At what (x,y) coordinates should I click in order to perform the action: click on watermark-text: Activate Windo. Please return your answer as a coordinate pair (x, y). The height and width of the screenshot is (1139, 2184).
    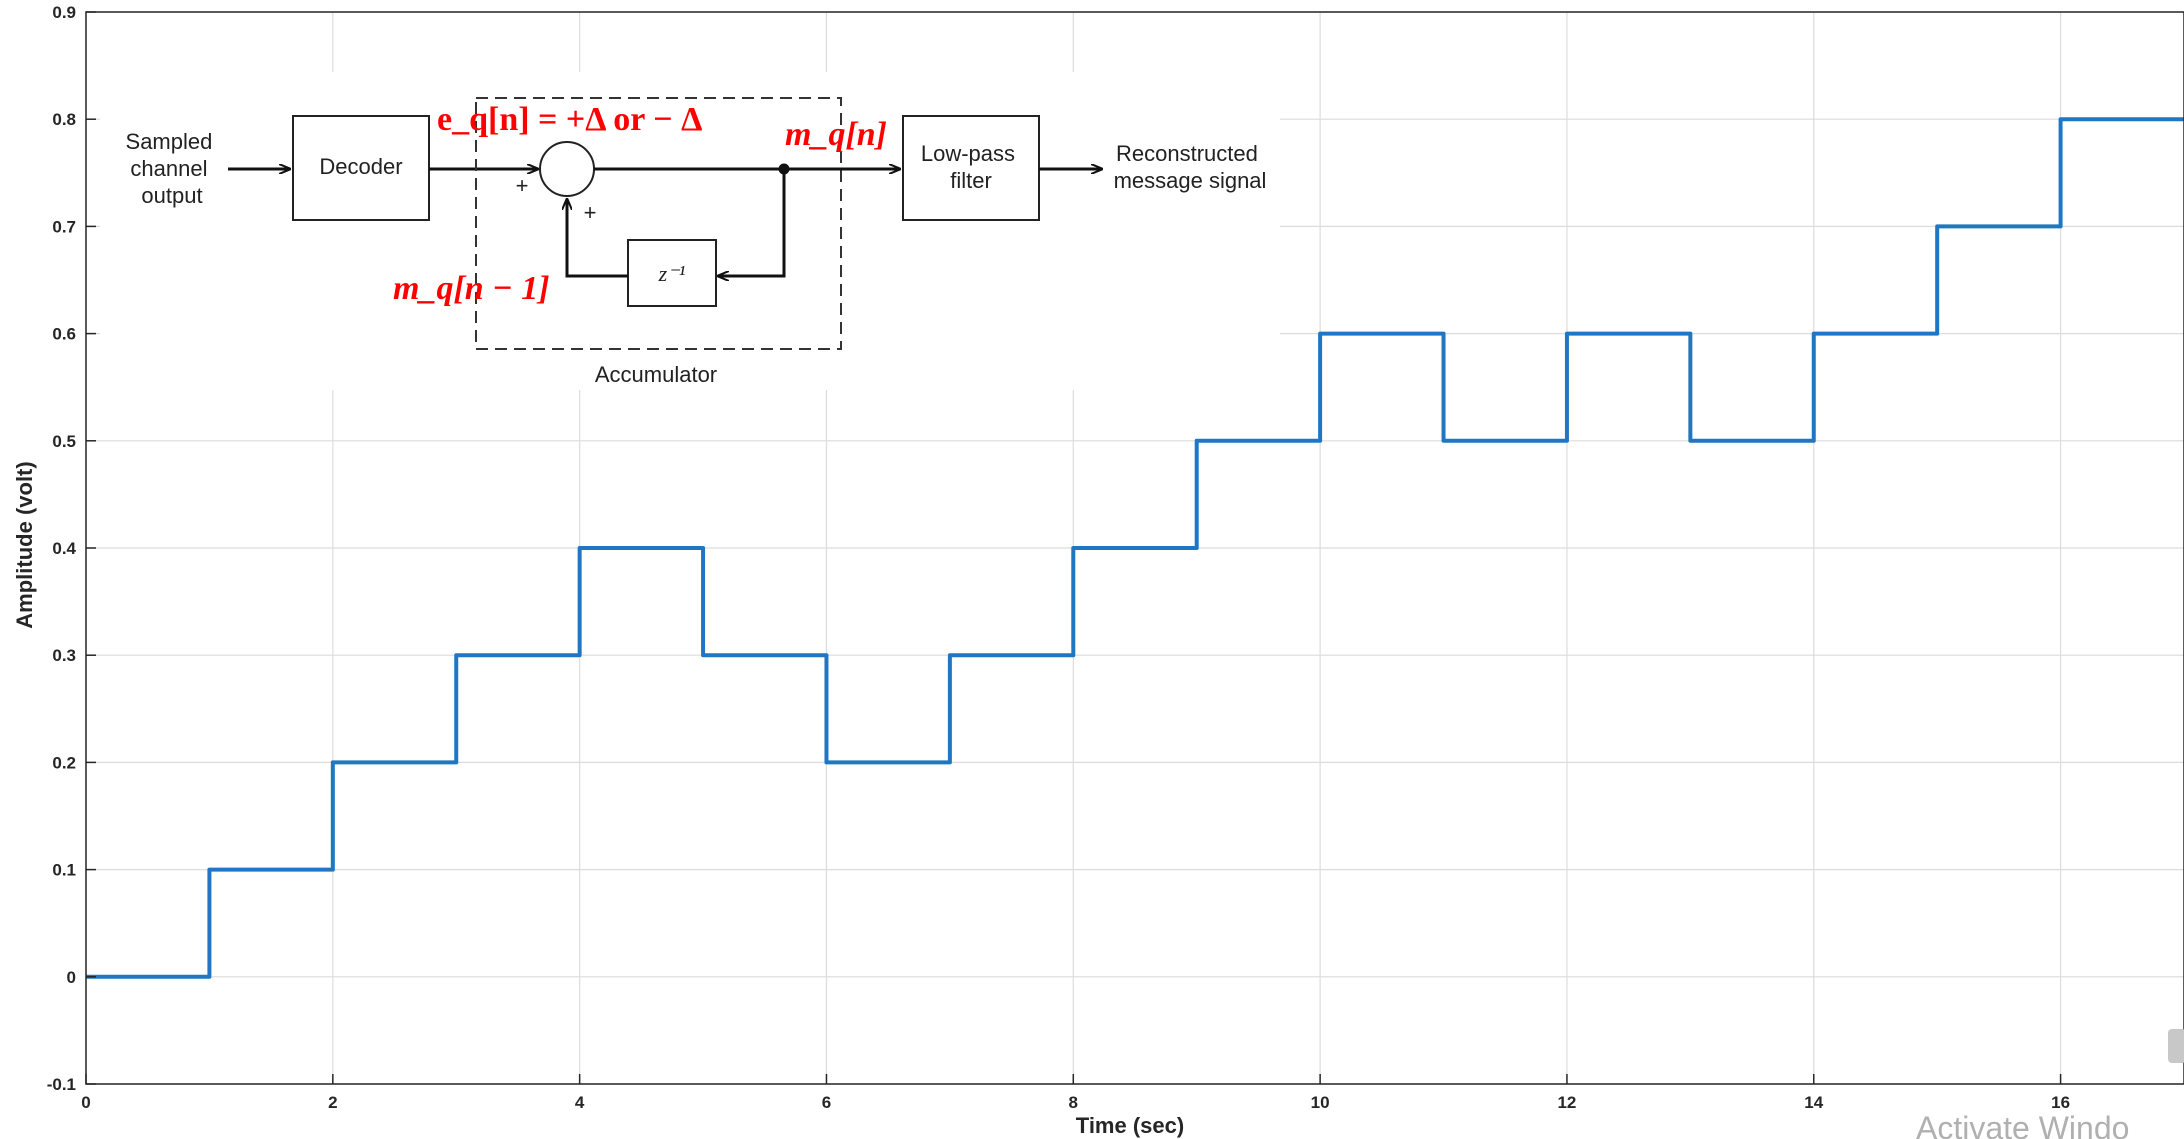
    Looking at the image, I should click on (2022, 1124).